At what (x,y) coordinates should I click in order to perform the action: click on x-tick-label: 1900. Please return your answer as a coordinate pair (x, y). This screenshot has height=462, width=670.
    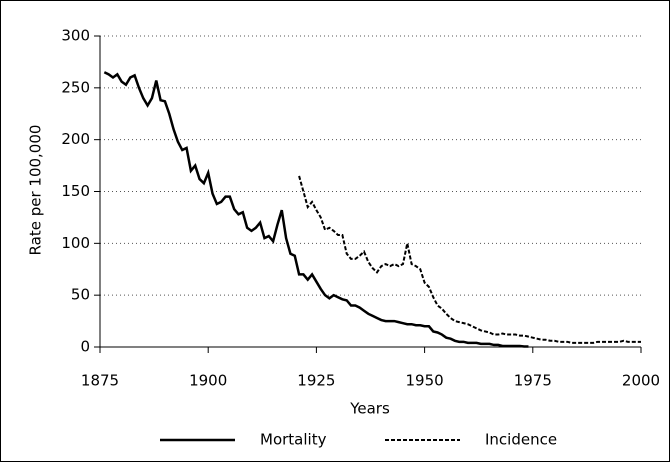
    Looking at the image, I should click on (208, 381).